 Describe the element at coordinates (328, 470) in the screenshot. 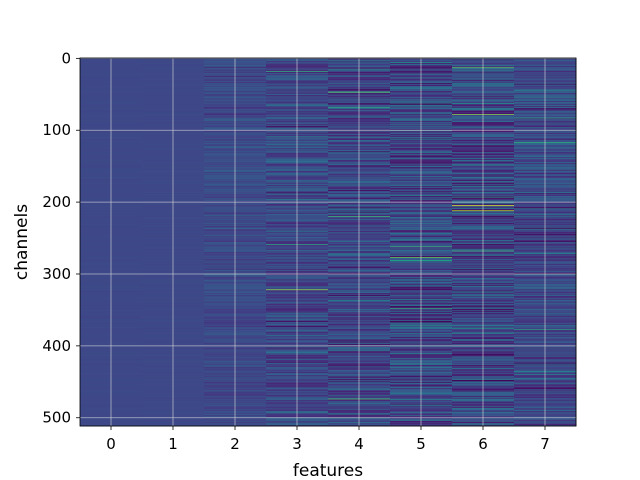

I see `x-axis-label: features` at that location.